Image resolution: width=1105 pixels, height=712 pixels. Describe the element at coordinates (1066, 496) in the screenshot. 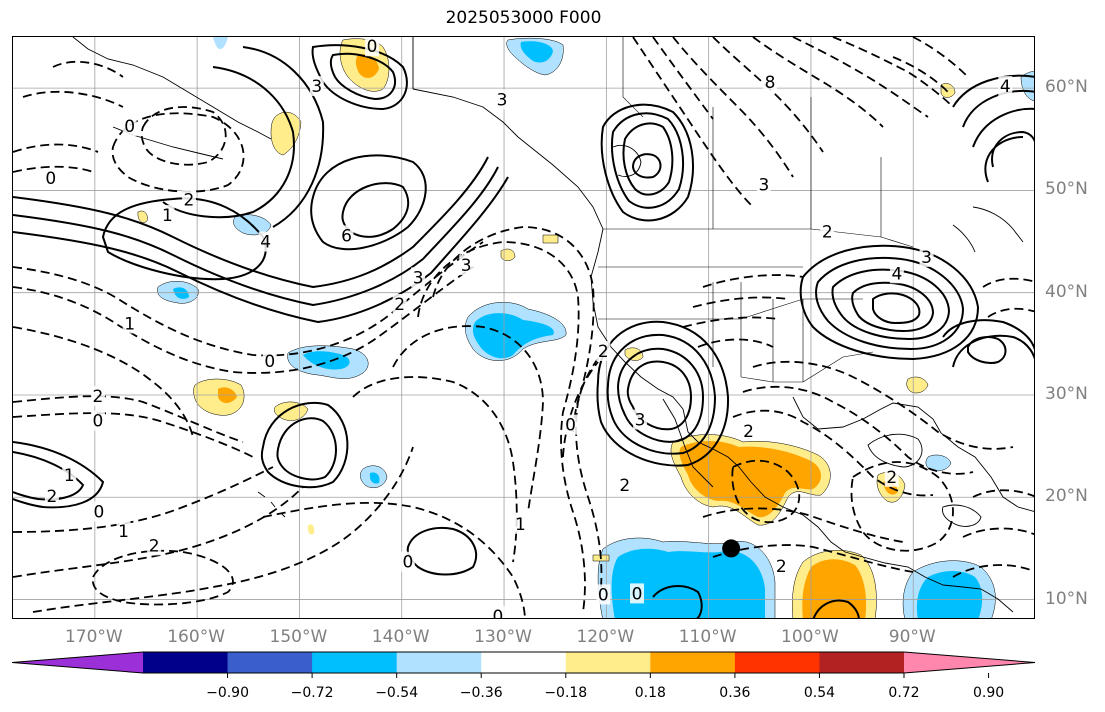

I see `latitude-tick-label: 20°N` at that location.